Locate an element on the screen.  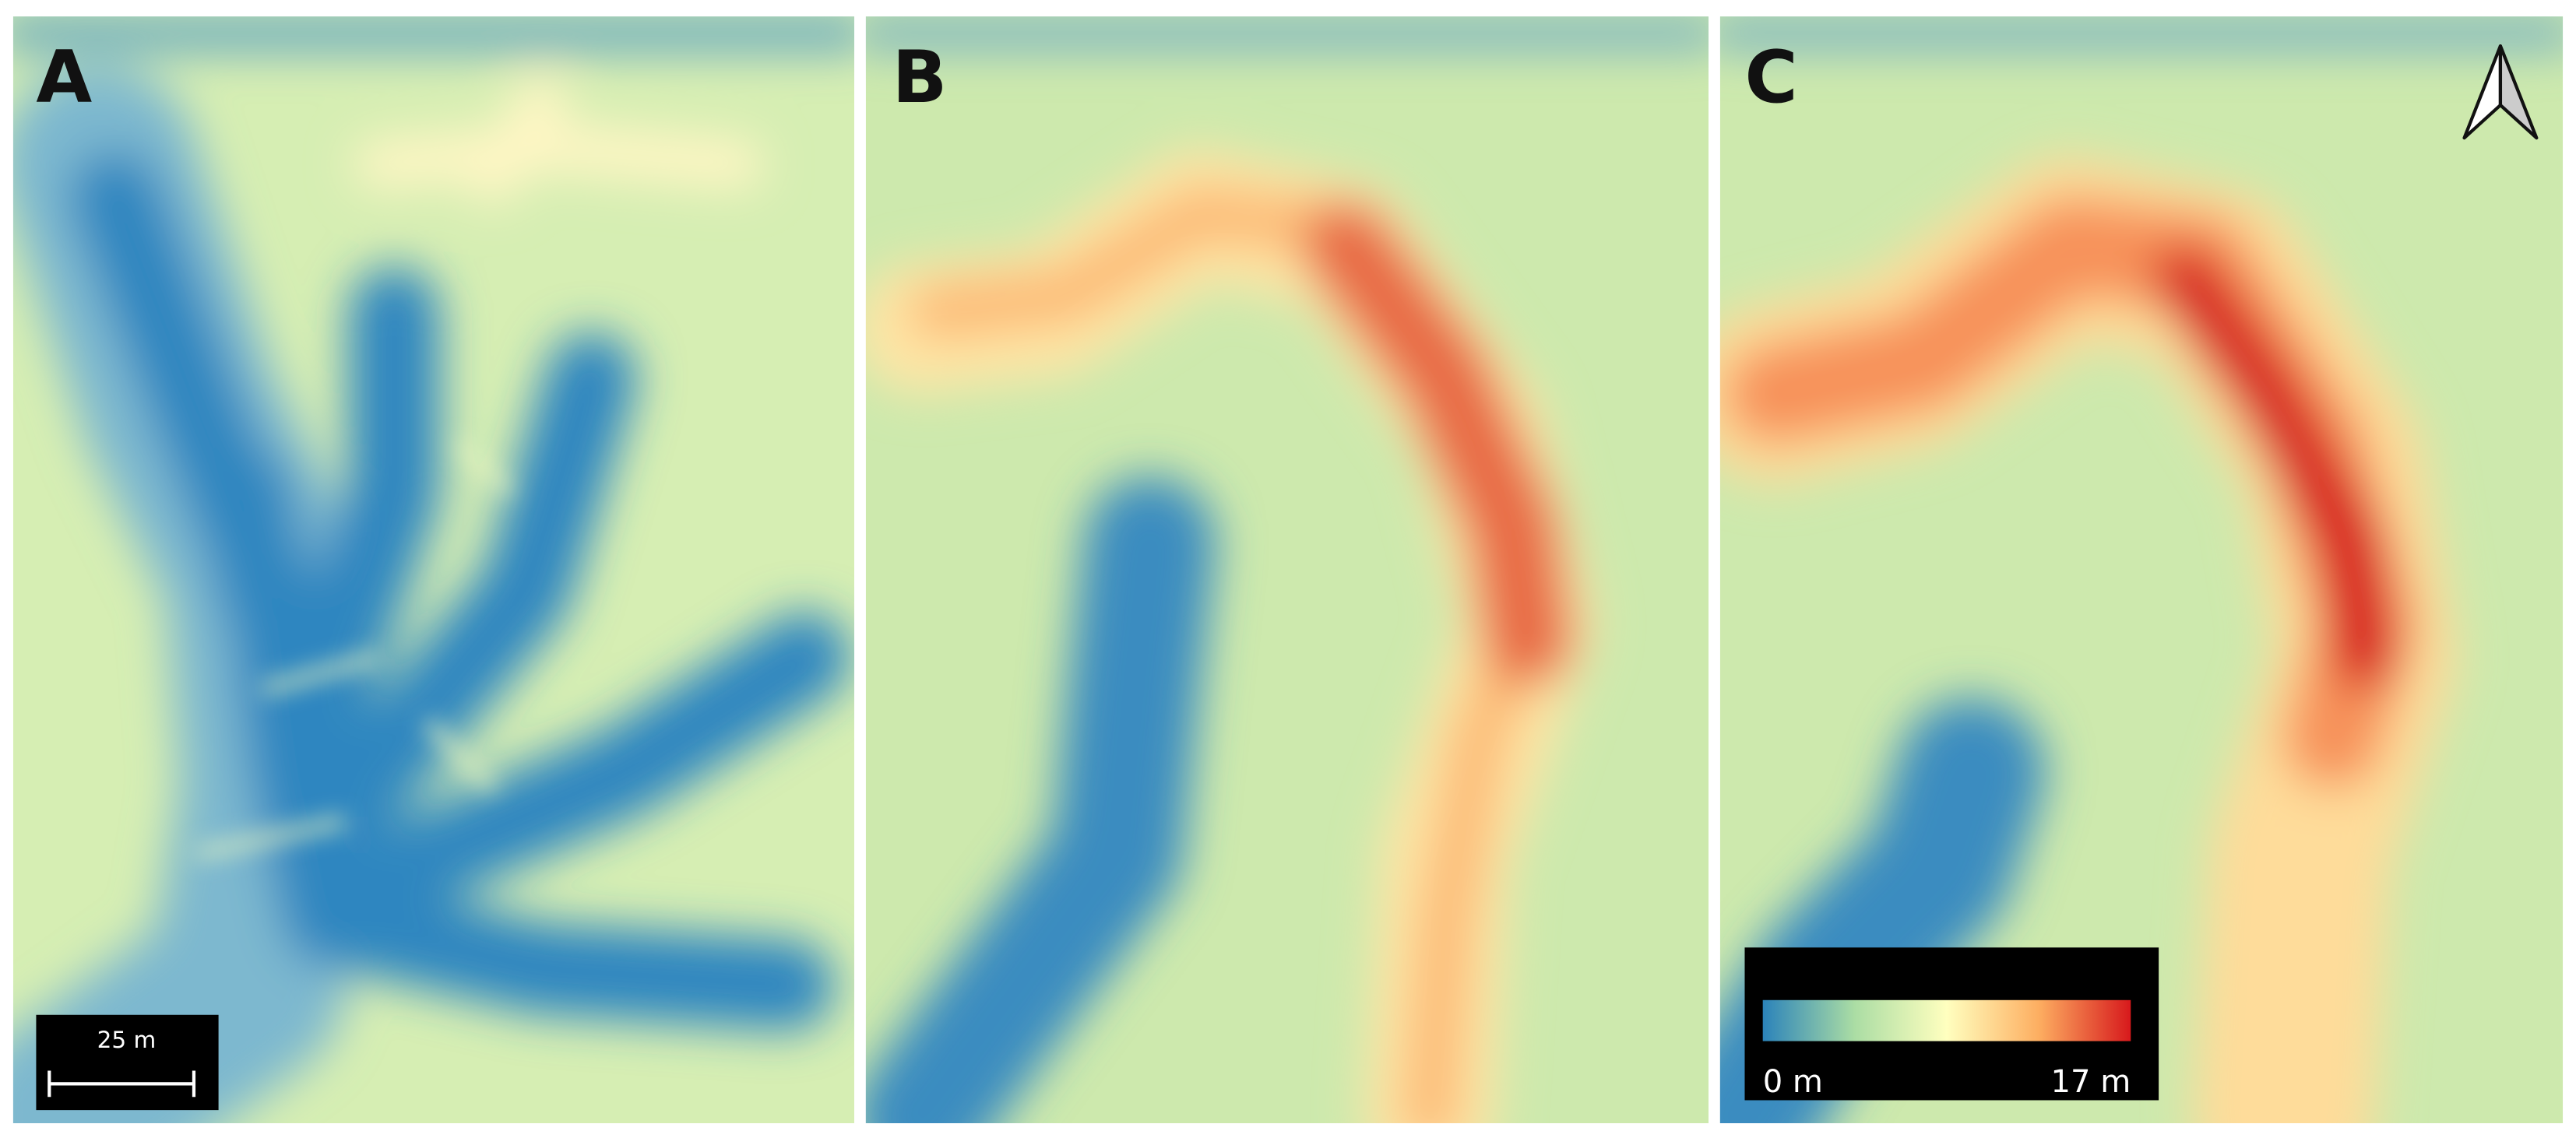
panel-label: B is located at coordinates (920, 77).